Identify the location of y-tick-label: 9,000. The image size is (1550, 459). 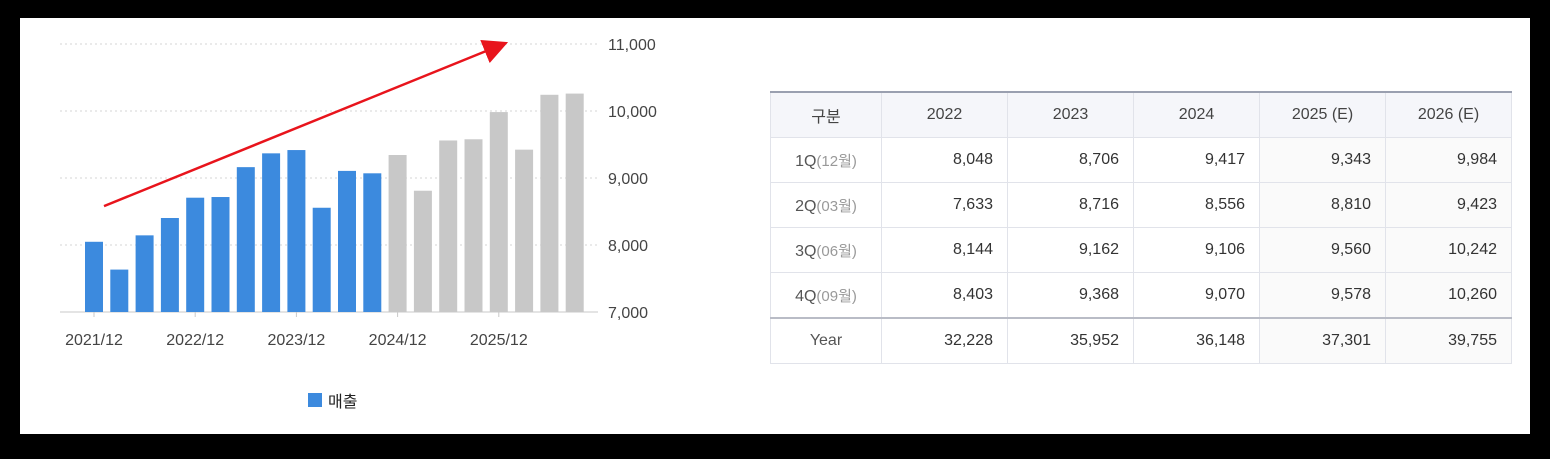
(628, 179).